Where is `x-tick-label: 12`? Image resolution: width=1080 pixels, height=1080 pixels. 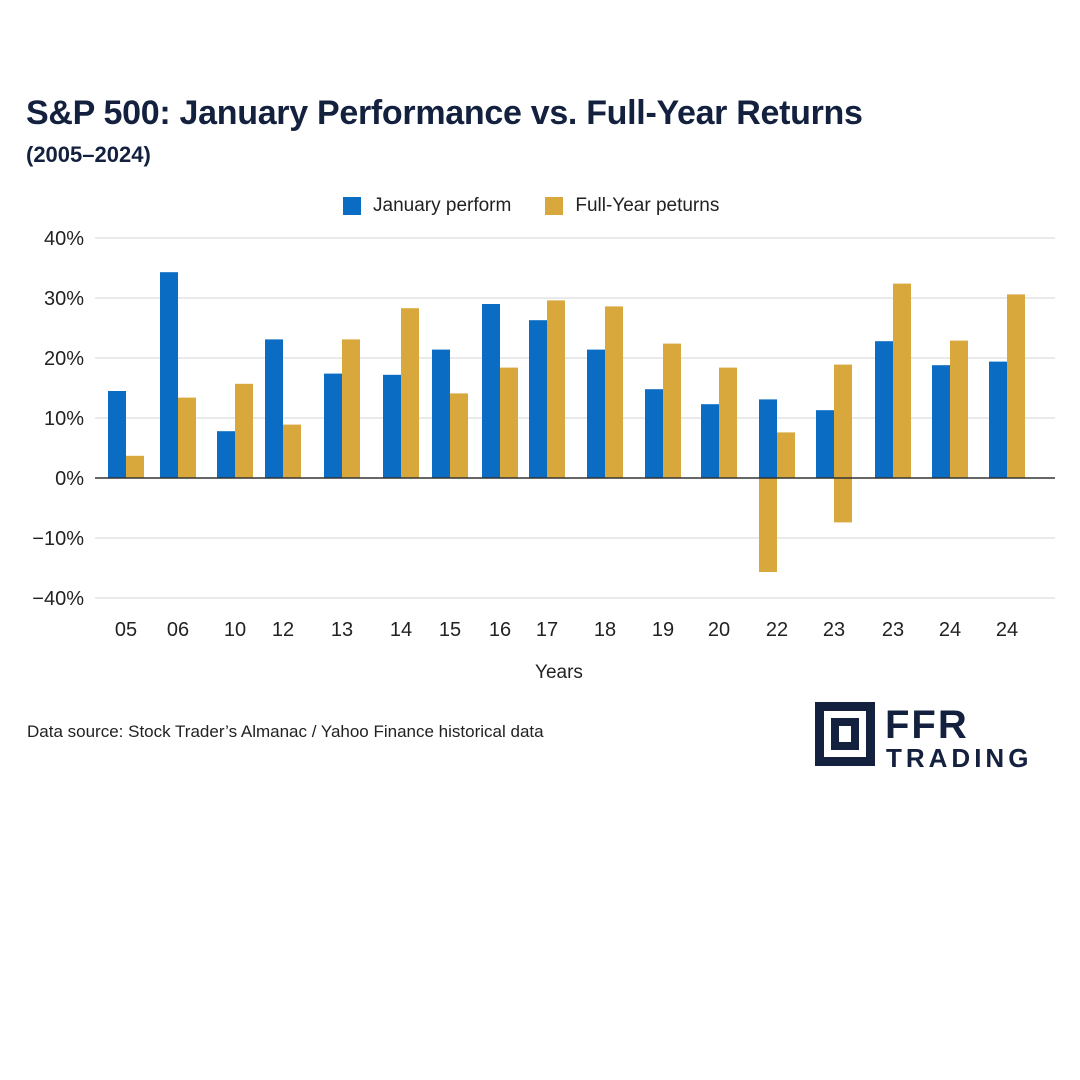
x-tick-label: 12 is located at coordinates (283, 630).